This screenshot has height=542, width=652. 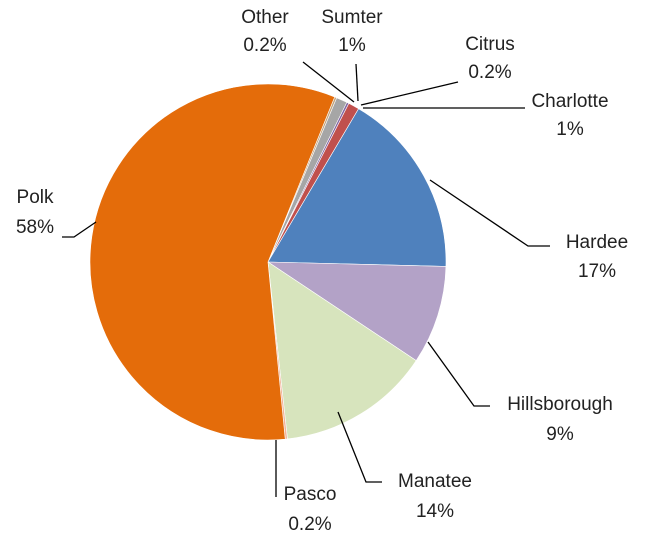 I want to click on slice-label: Pasco, so click(x=310, y=494).